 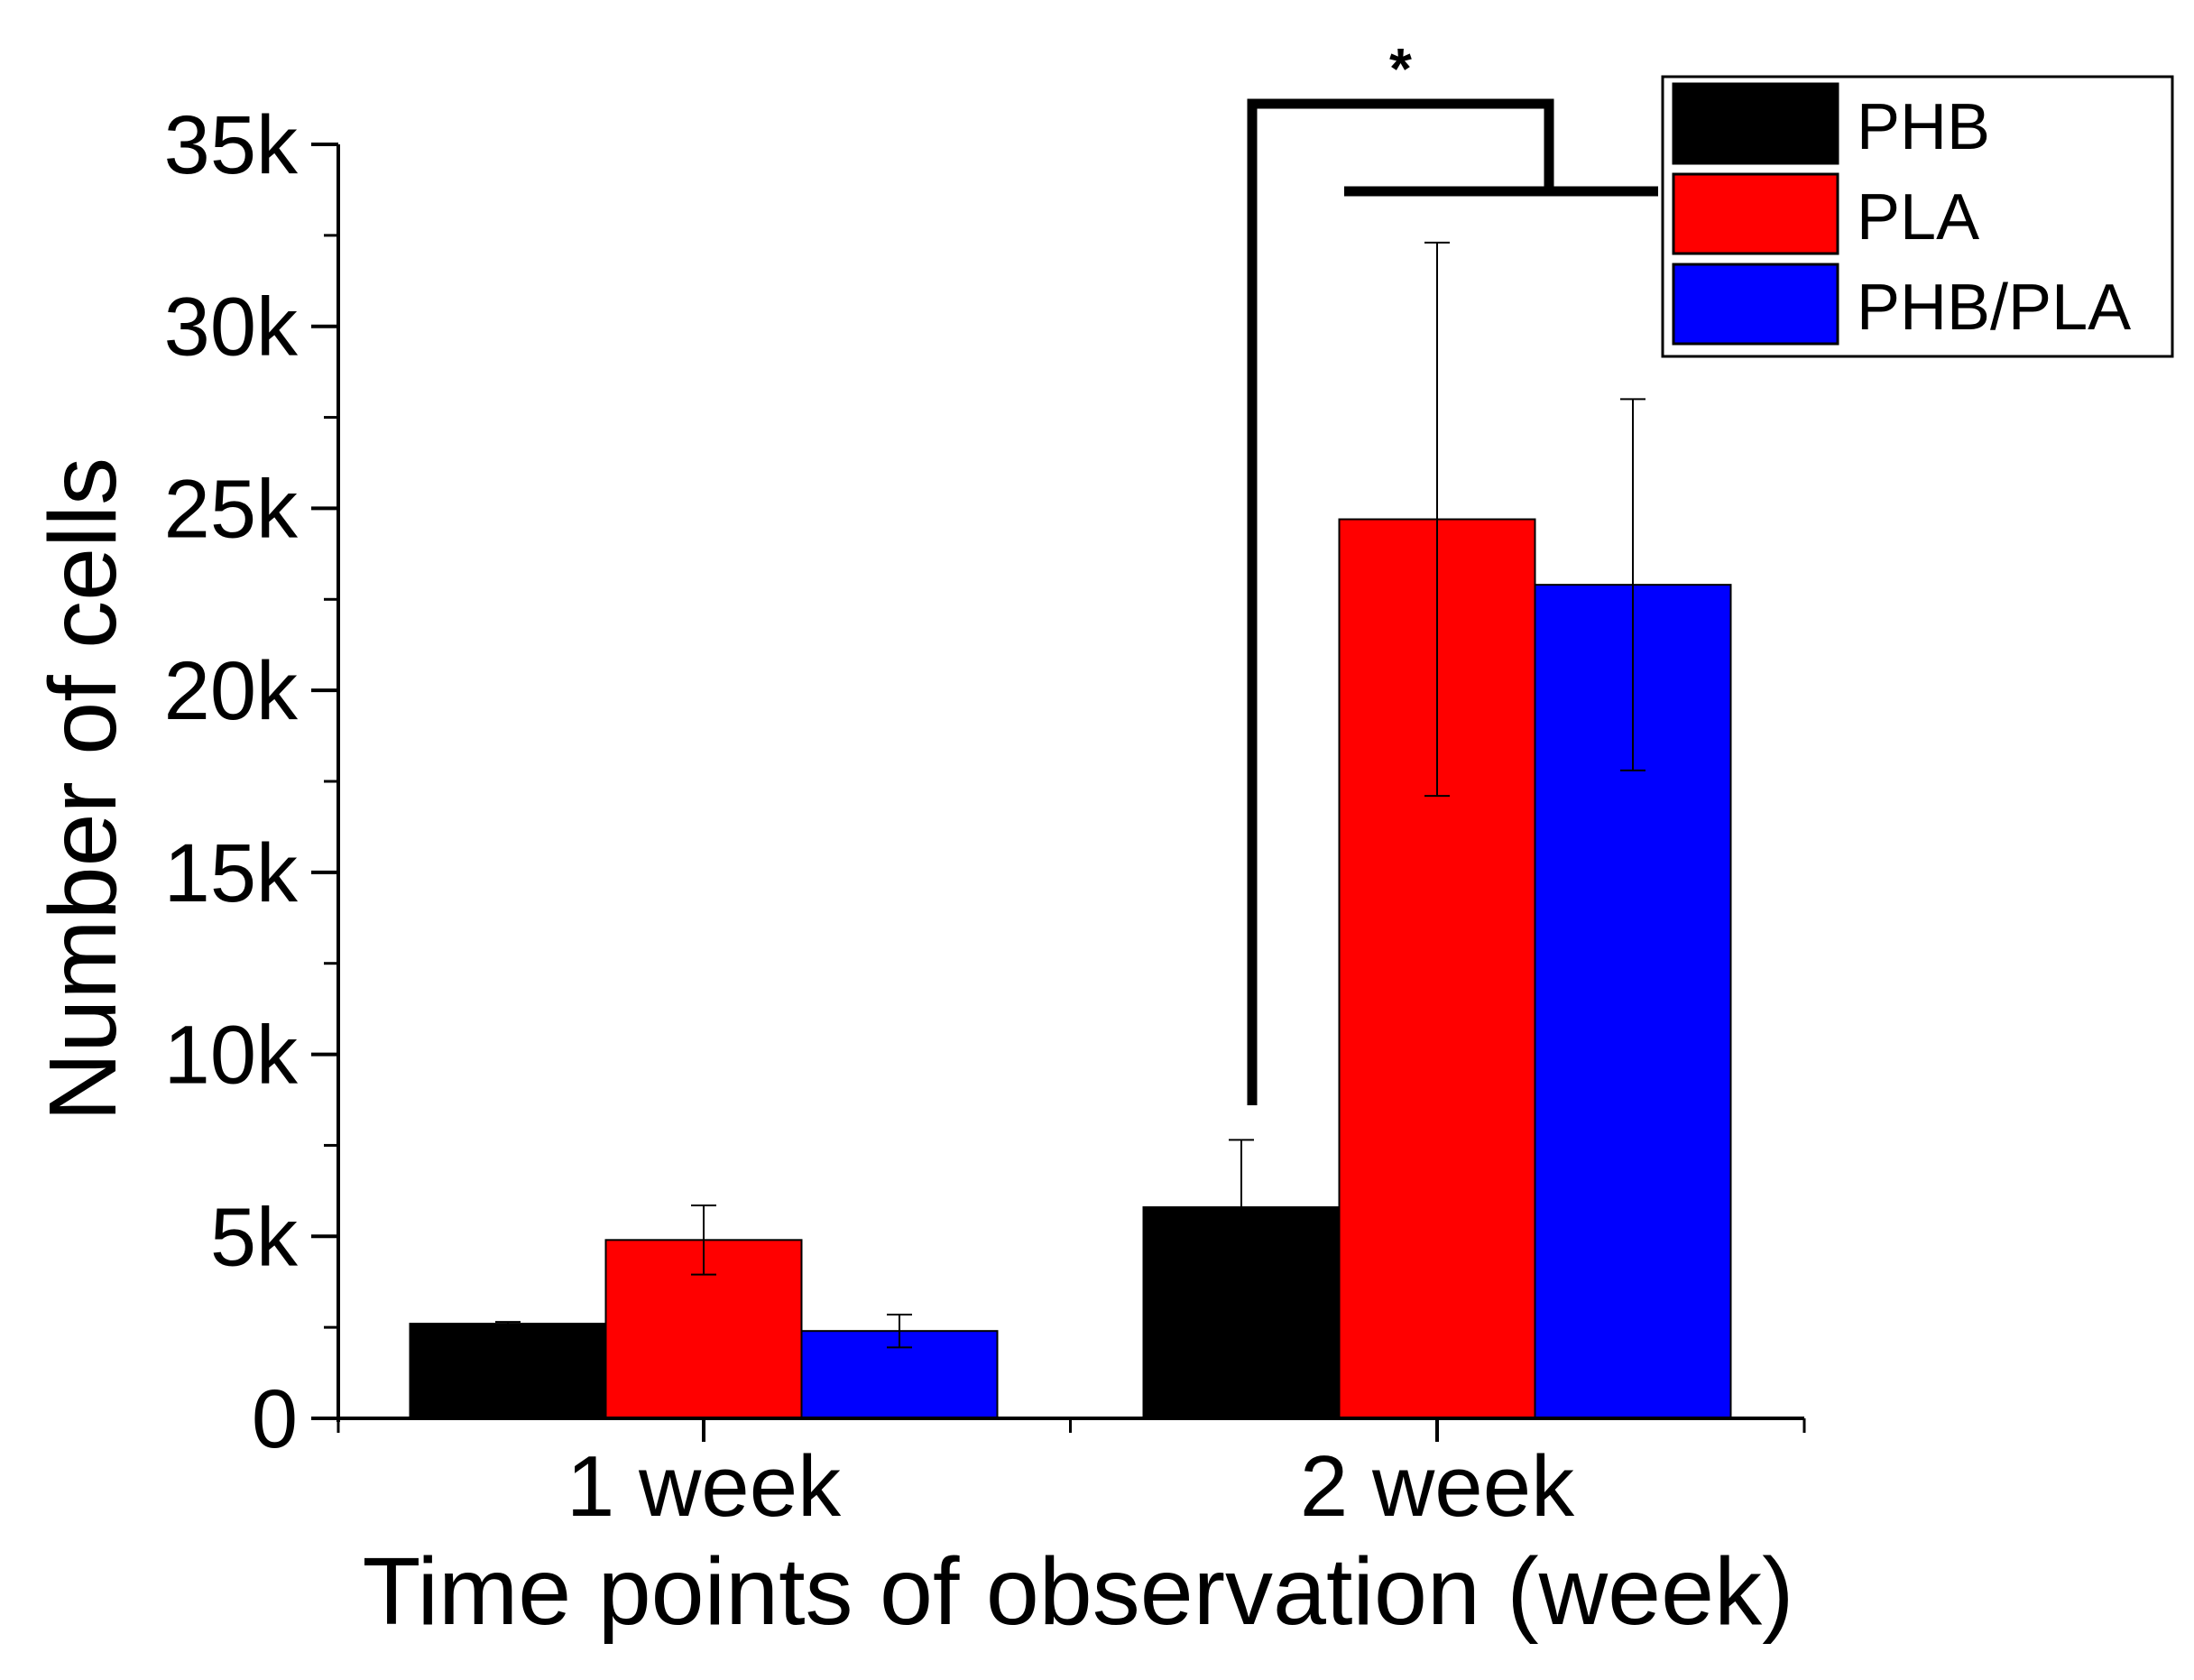 What do you see at coordinates (1755, 123) in the screenshot?
I see `legend-swatch-phb` at bounding box center [1755, 123].